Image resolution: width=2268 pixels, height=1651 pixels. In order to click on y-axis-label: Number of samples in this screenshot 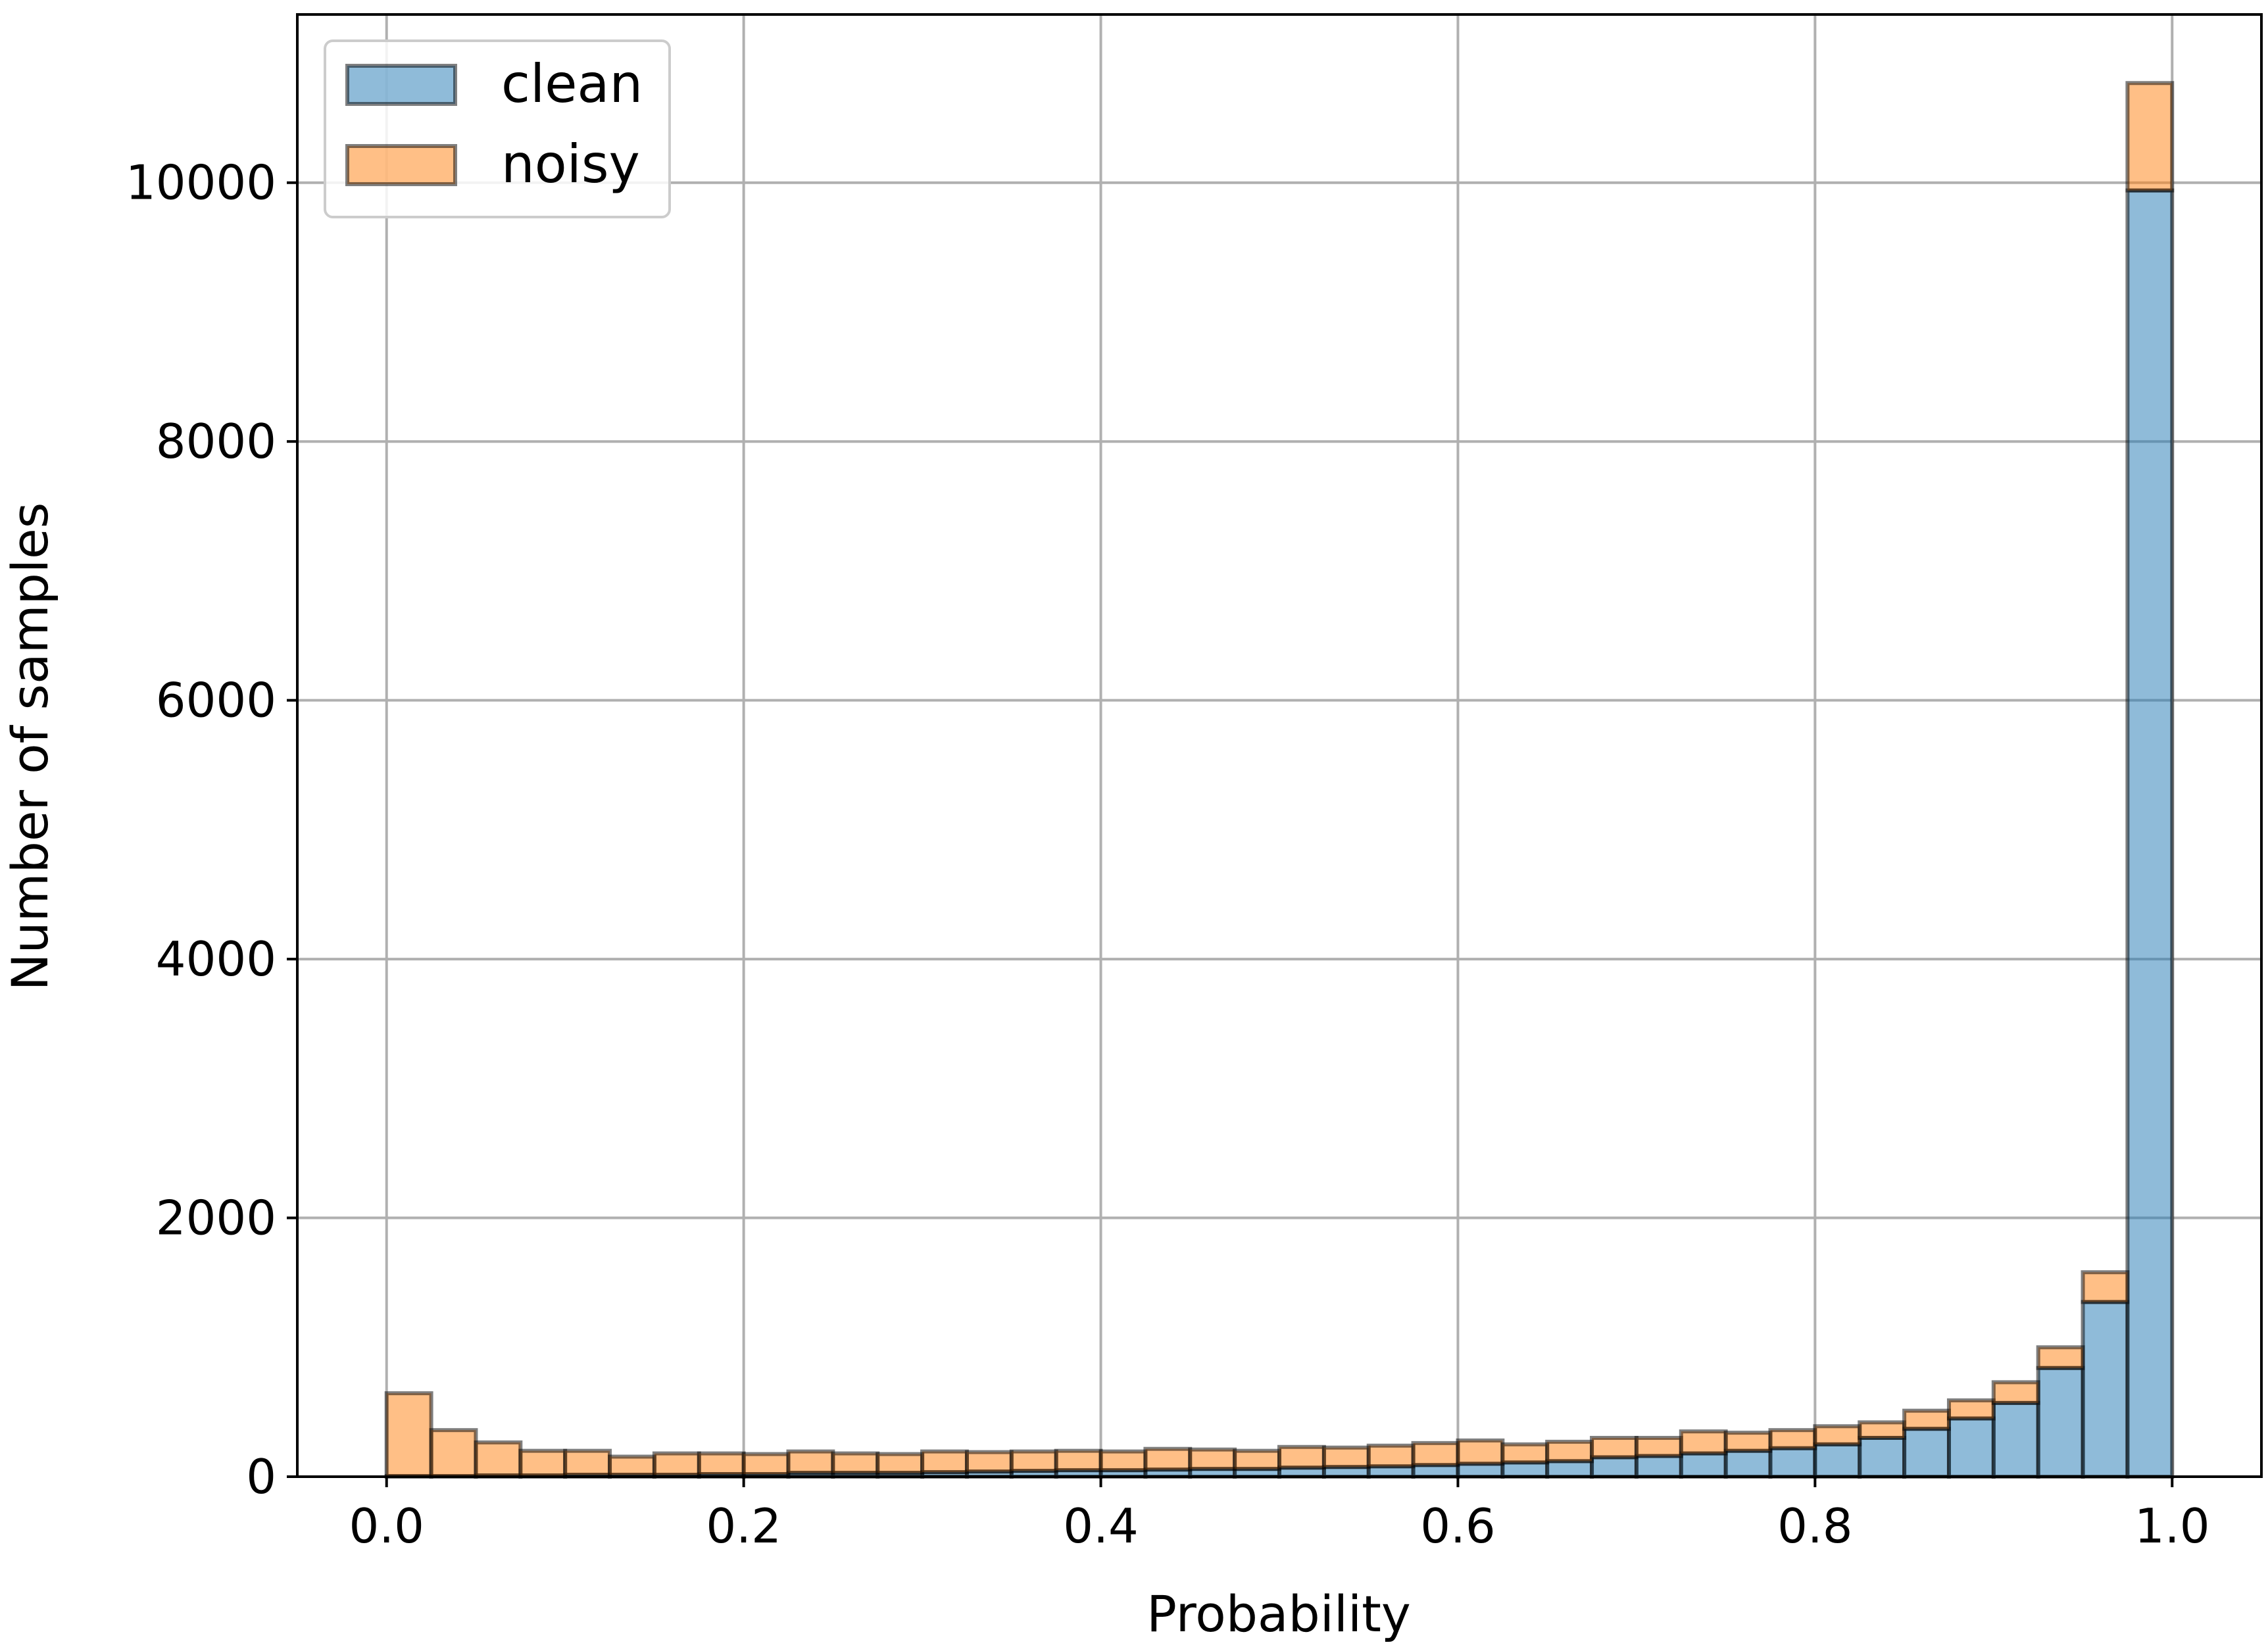, I will do `click(30, 747)`.